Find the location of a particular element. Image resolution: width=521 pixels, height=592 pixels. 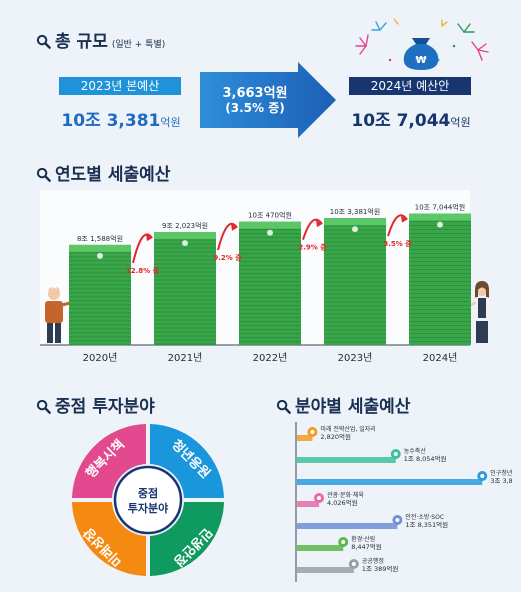

yearly-value-label: 9조 2,023억원 is located at coordinates (185, 225).